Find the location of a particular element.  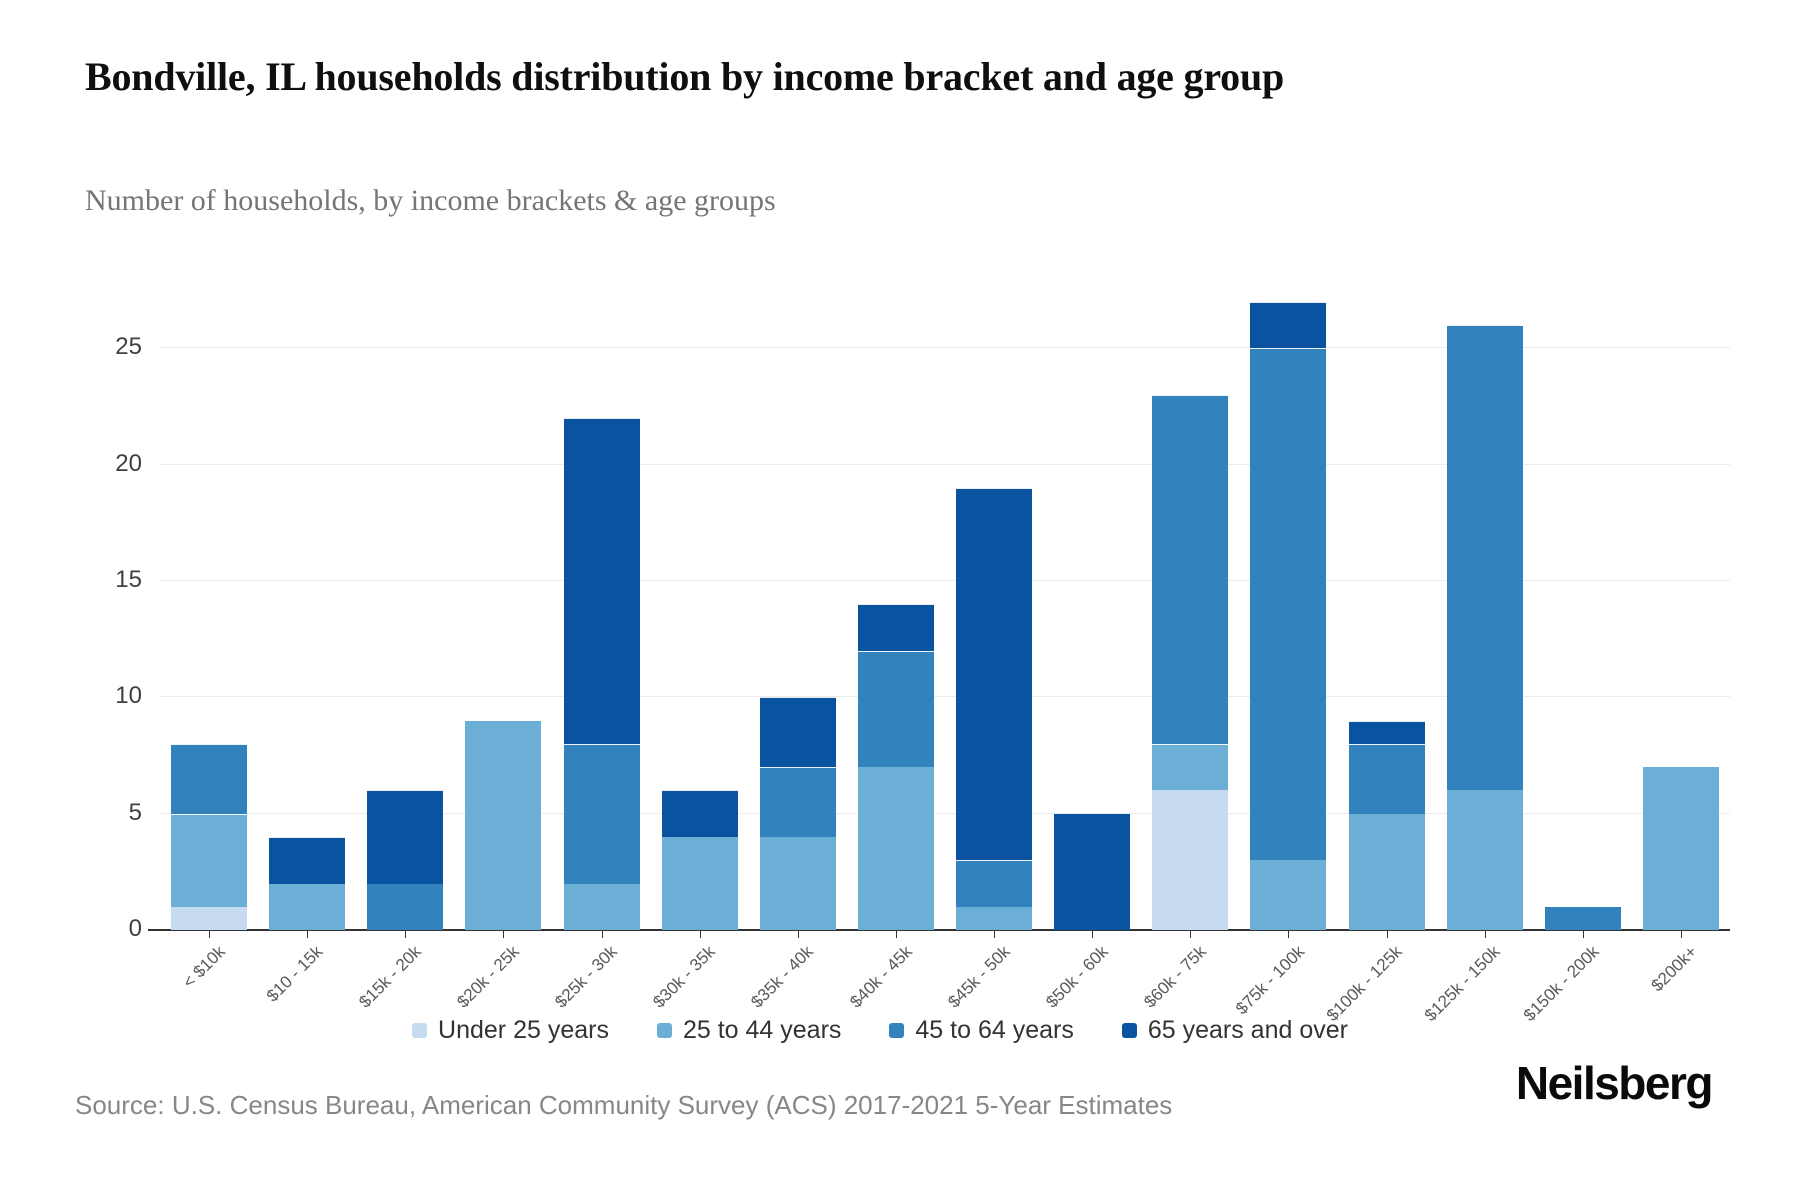

x-axis-tick-label: $50k - 60k is located at coordinates (1077, 977).